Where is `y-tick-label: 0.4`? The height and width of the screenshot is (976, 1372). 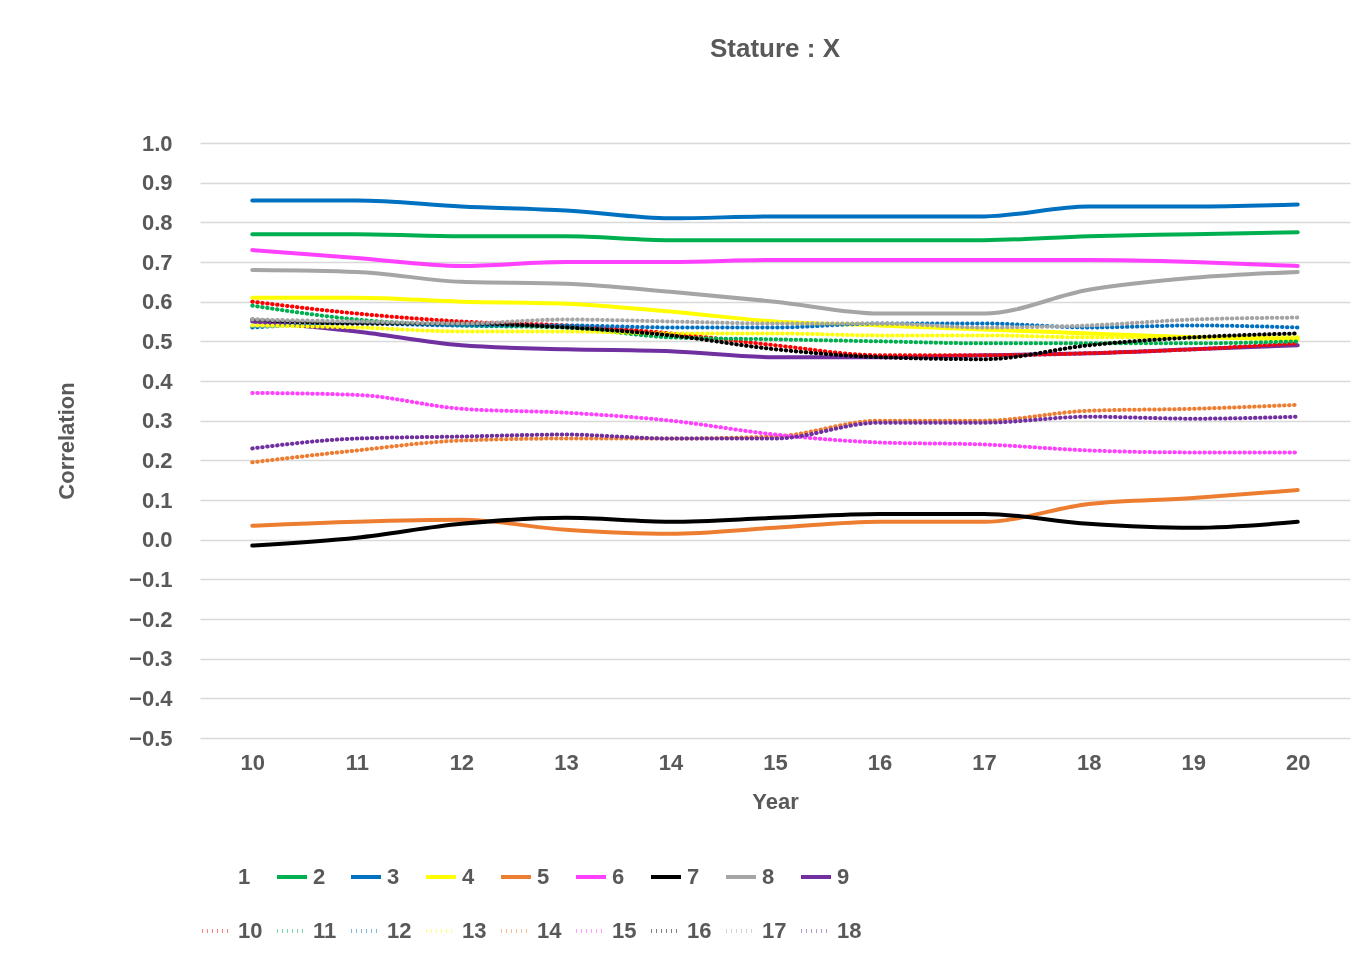
y-tick-label: 0.4 is located at coordinates (157, 381).